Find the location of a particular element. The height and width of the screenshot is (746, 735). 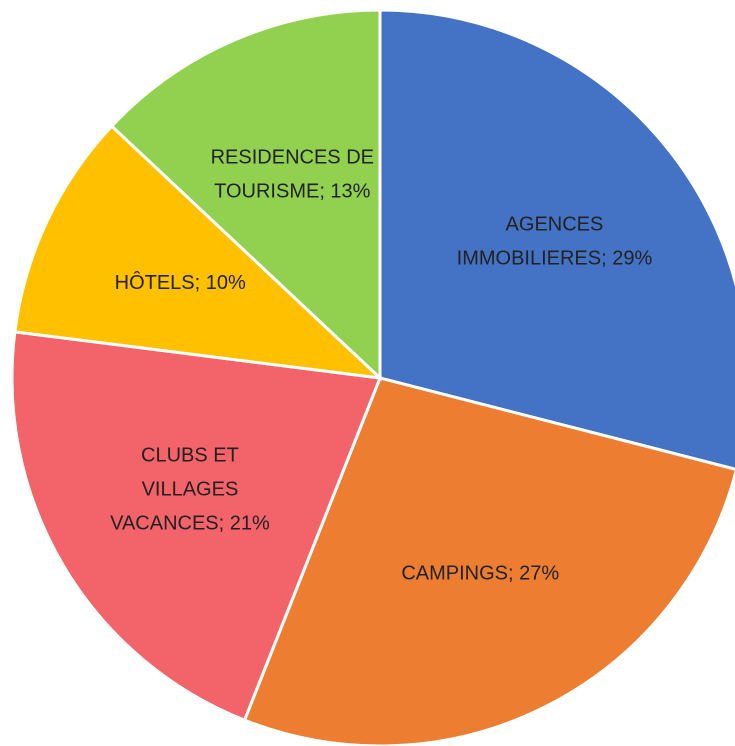

data-label: CLUBS ET VILLAGES VACANCES; 21% is located at coordinates (190, 490).